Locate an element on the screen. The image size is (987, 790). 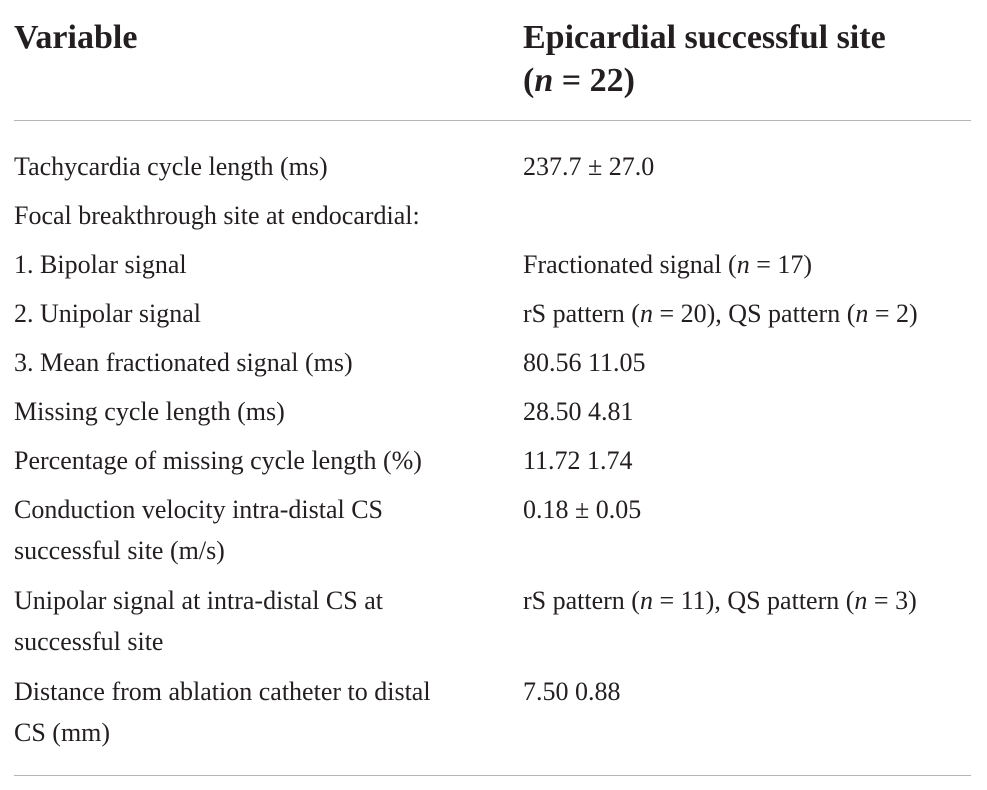
row-value: 7.50 0.88 is located at coordinates (572, 691).